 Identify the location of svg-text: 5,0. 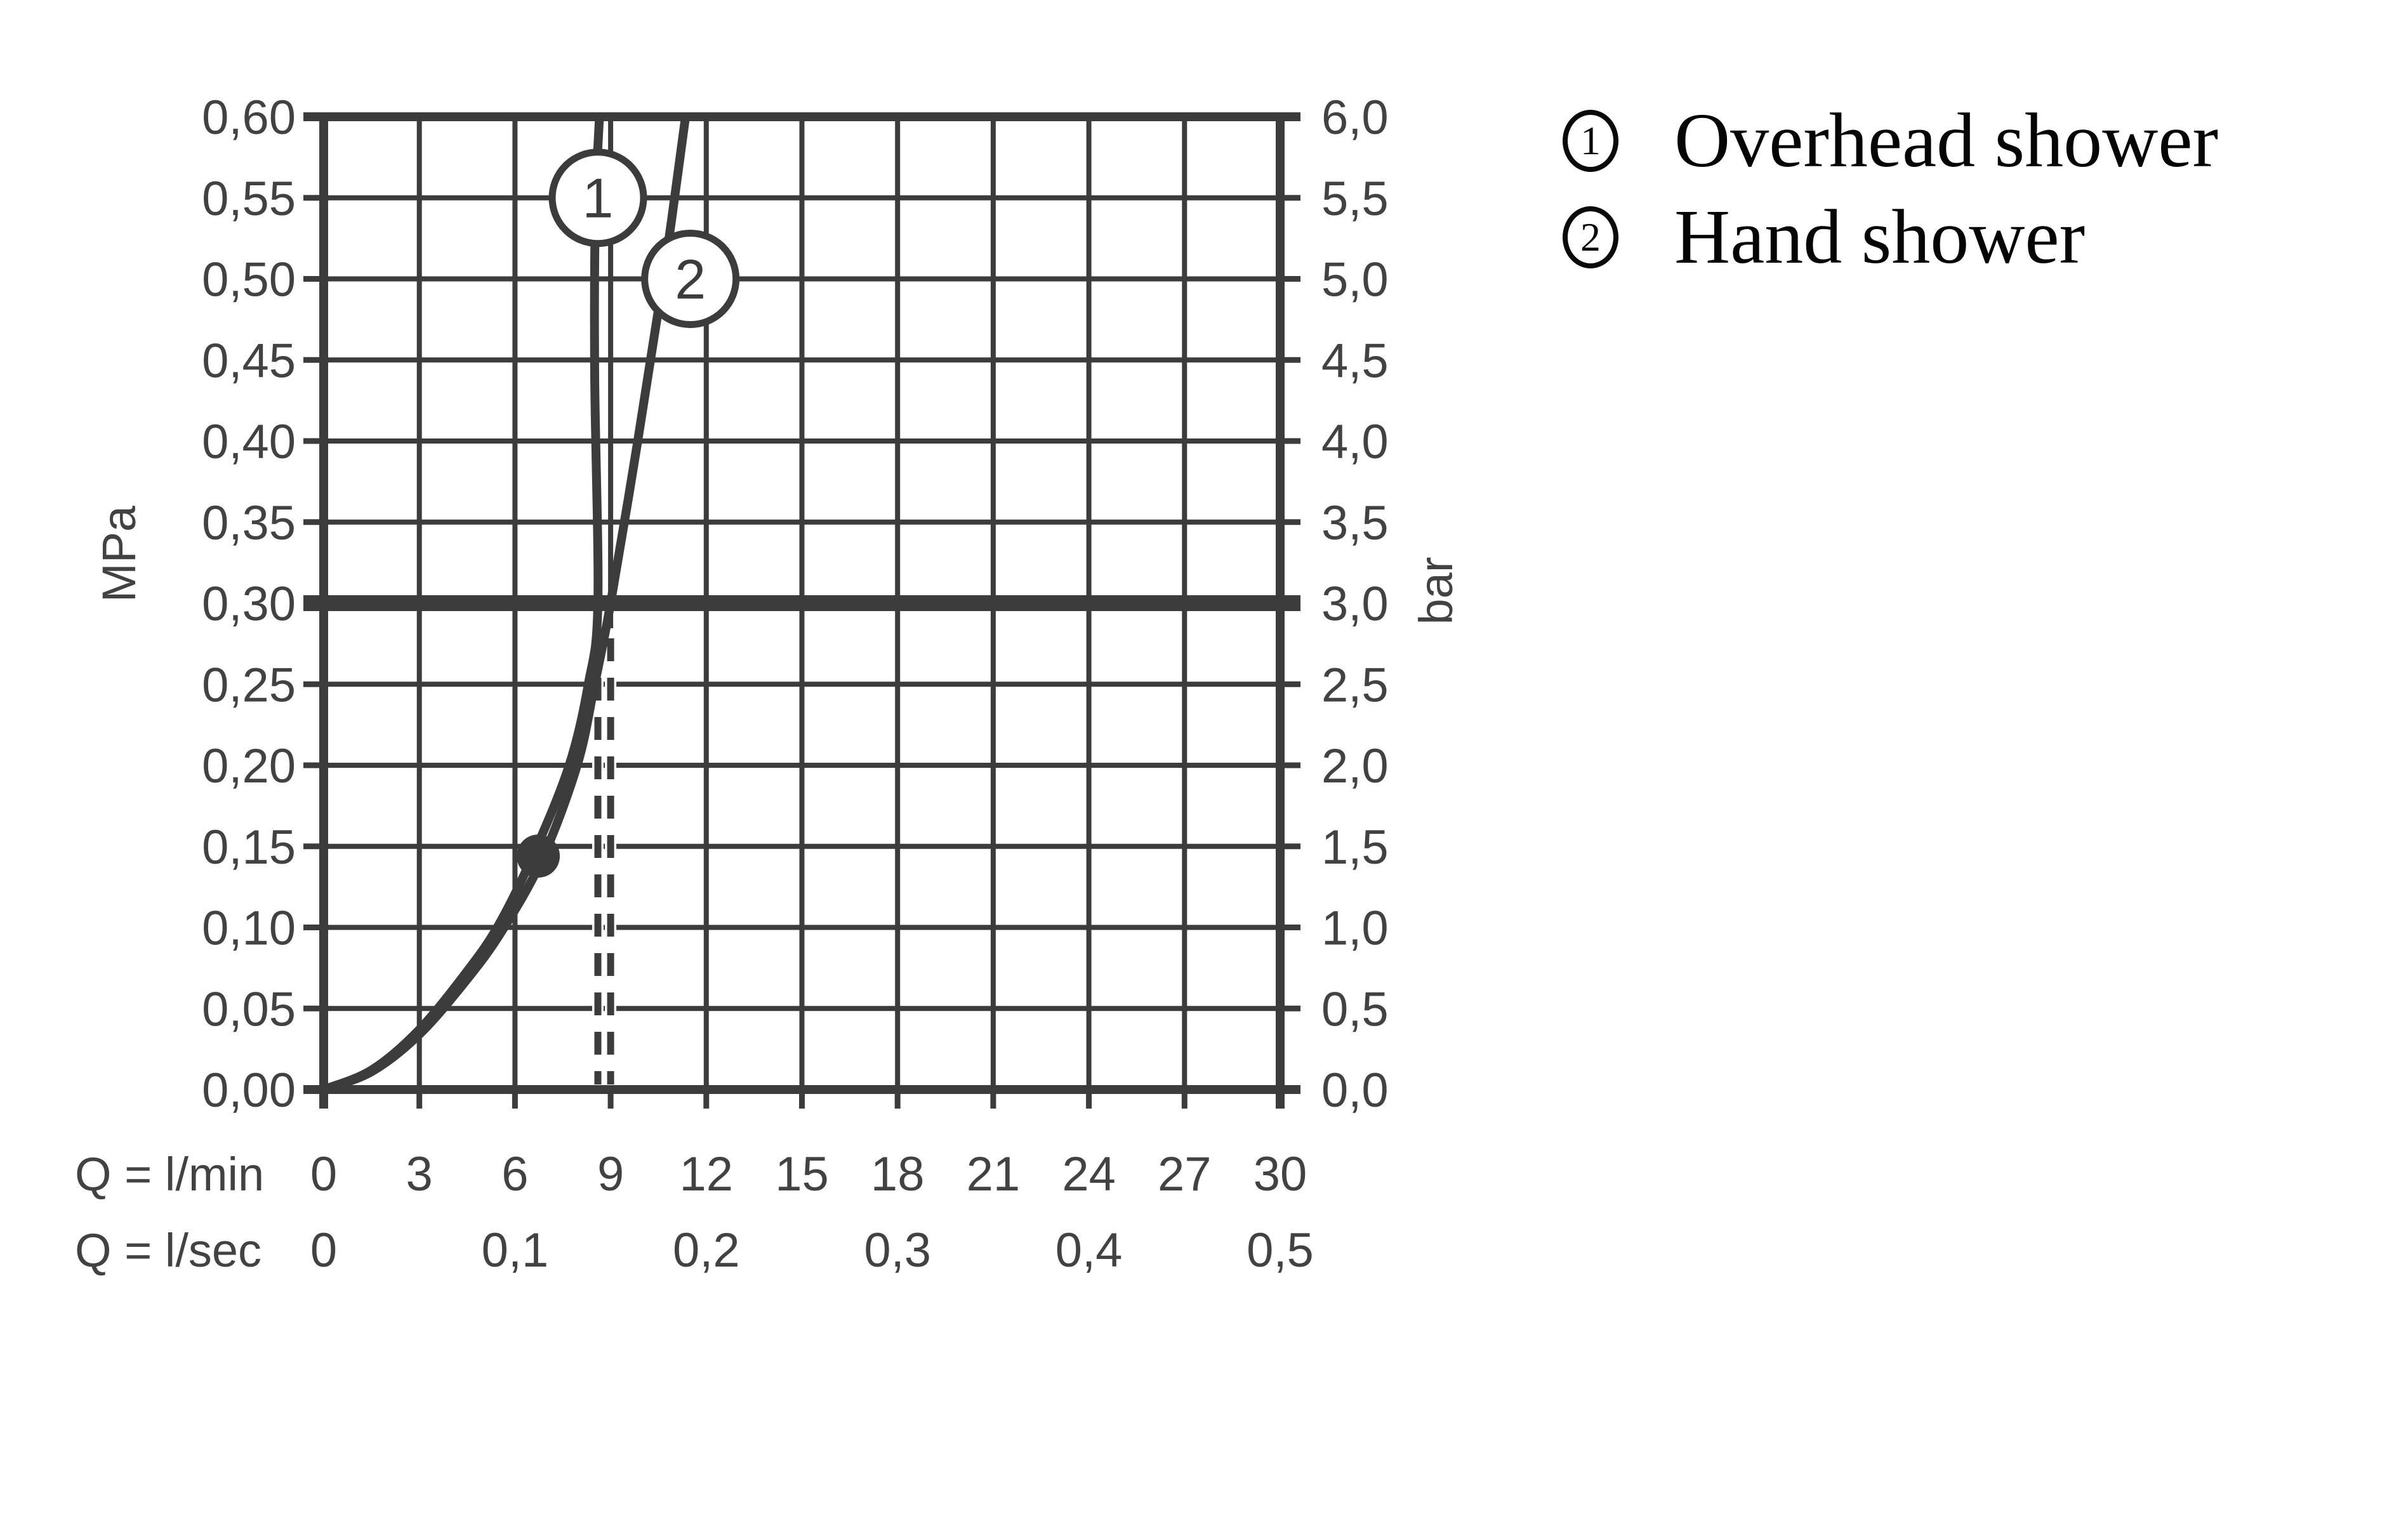
(1355, 280).